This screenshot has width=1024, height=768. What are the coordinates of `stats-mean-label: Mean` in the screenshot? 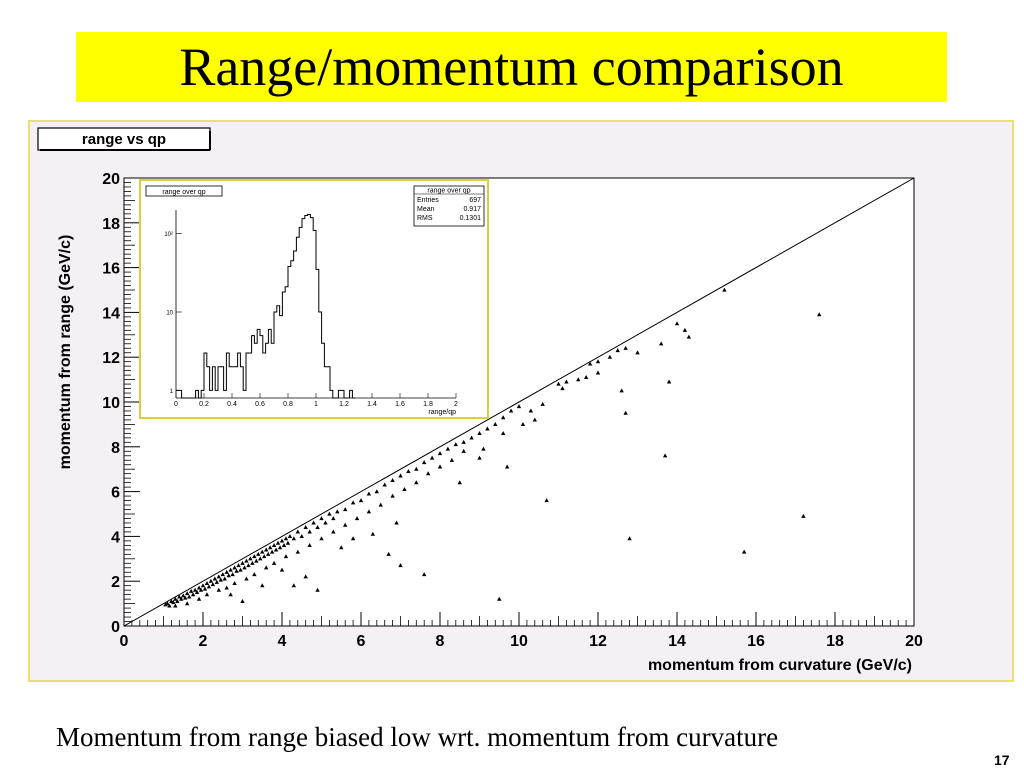 It's located at (426, 209).